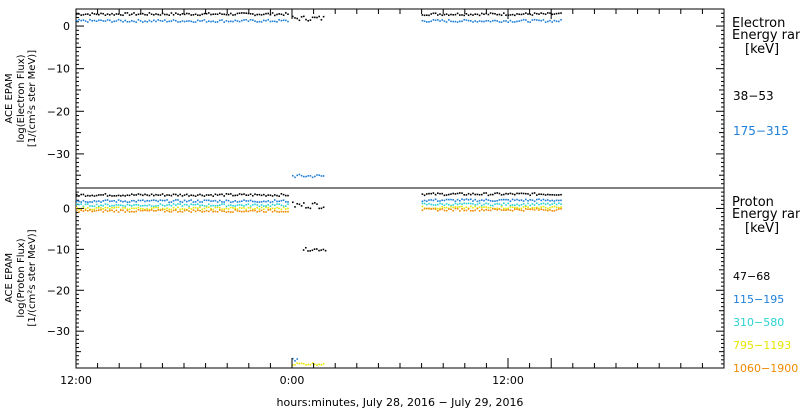 The height and width of the screenshot is (410, 800). Describe the element at coordinates (58, 290) in the screenshot. I see `y-tick-label: −20` at that location.